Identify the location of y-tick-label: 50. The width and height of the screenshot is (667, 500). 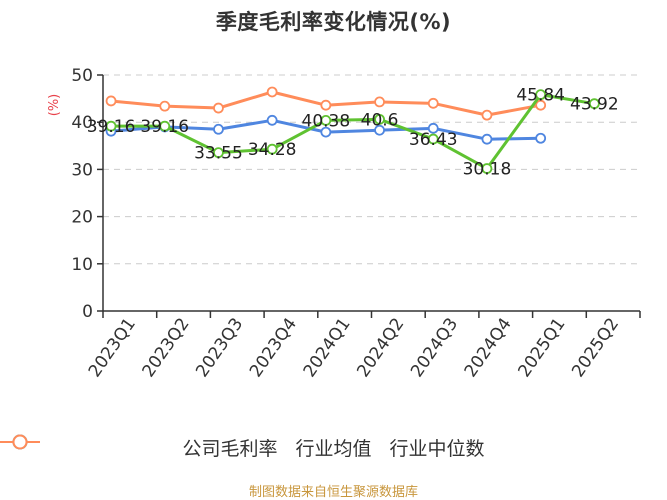
(82, 76).